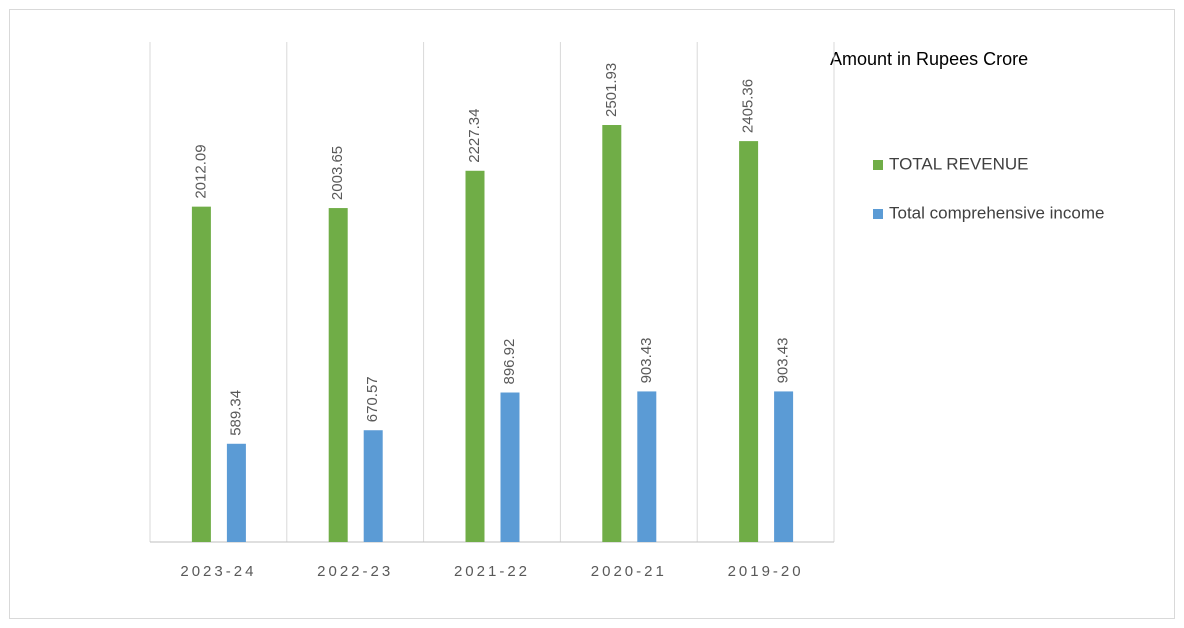  What do you see at coordinates (509, 362) in the screenshot?
I see `data-label: 896.92` at bounding box center [509, 362].